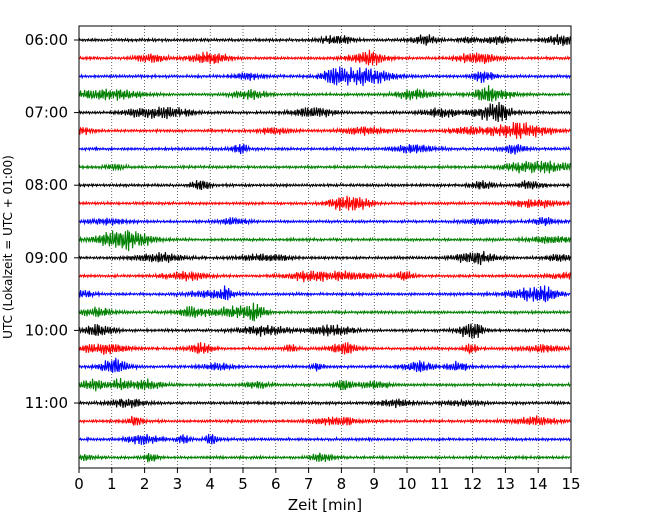  I want to click on x-tick-label: 1, so click(112, 484).